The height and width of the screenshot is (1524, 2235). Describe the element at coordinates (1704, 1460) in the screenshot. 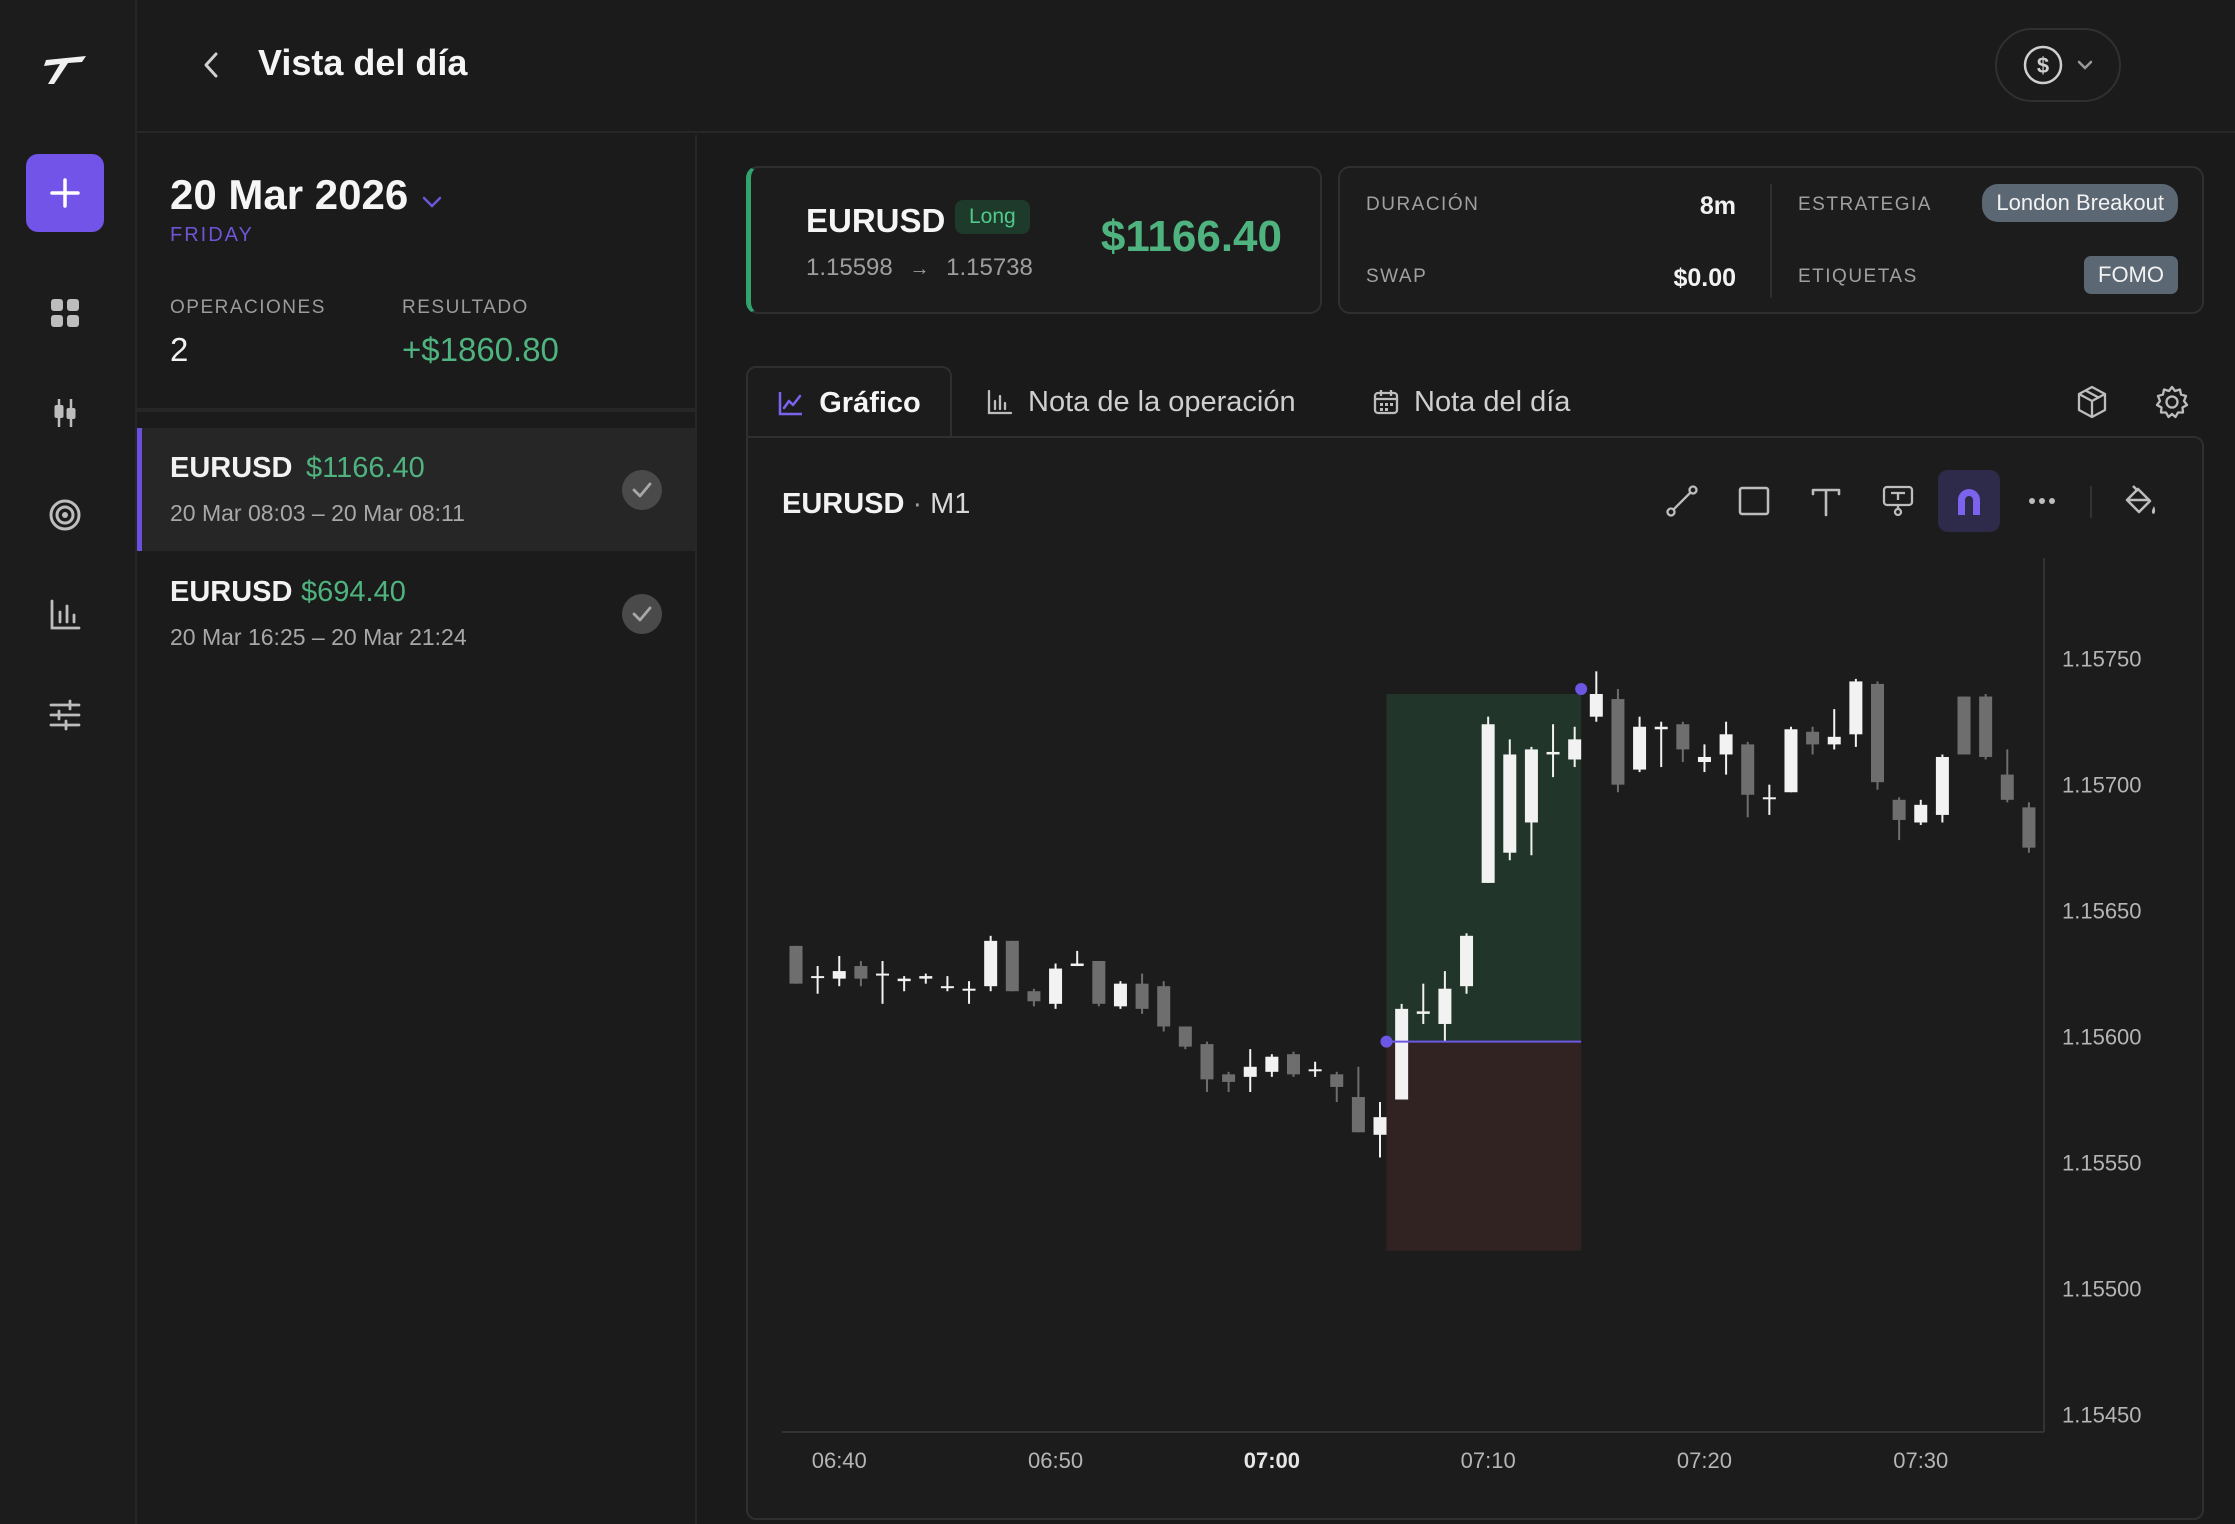

I see `time-tick-label: 07:20` at that location.